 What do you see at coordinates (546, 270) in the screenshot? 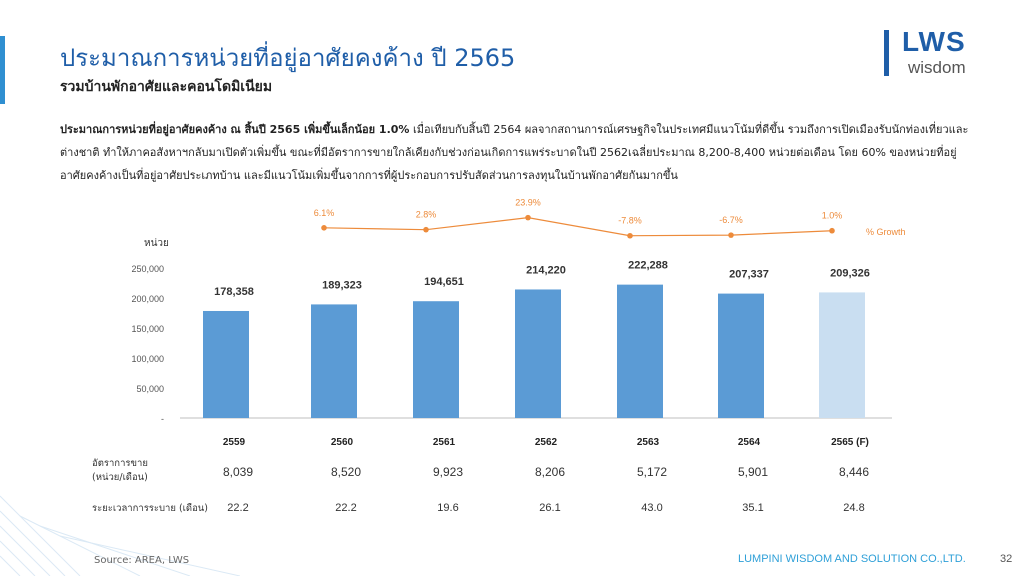
I see `bar-value-label: 214,220` at bounding box center [546, 270].